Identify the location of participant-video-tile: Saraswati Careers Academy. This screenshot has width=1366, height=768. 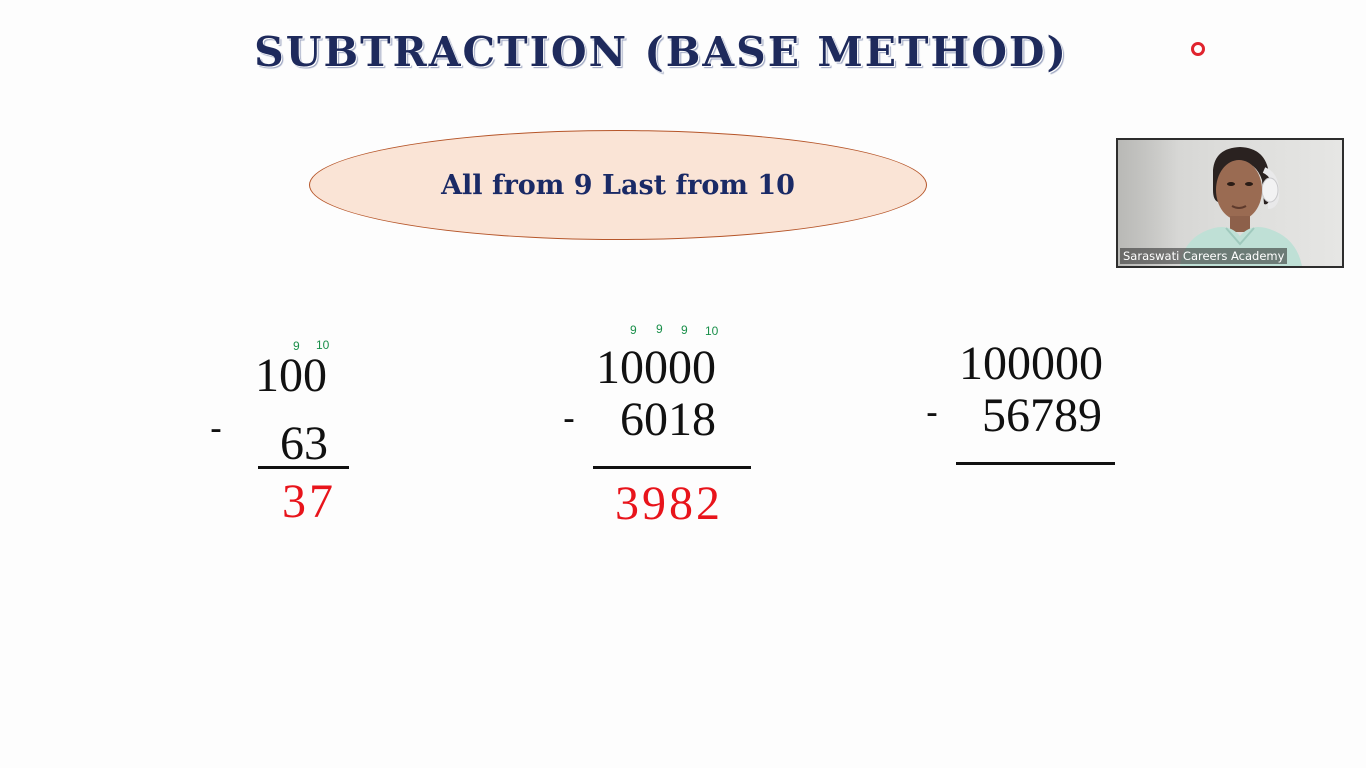
(1230, 203).